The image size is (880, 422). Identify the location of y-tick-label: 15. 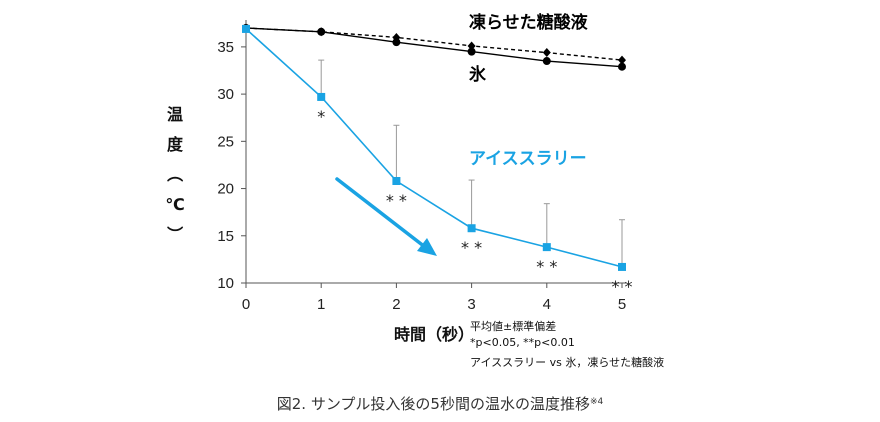
(225, 236).